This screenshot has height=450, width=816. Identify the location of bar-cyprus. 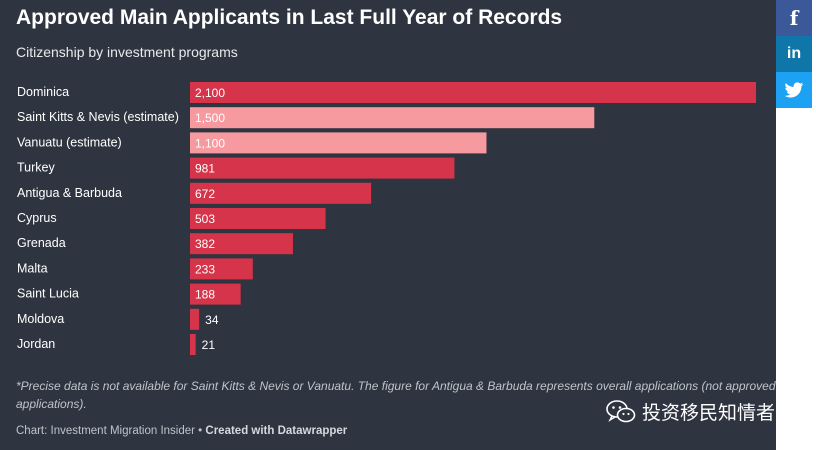
(258, 218).